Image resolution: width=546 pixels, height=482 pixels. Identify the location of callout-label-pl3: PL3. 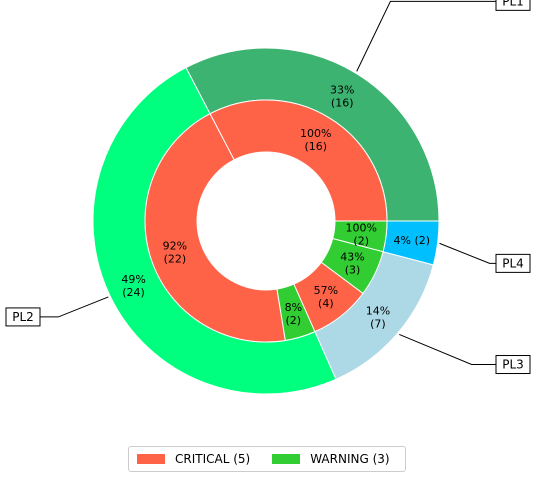
(513, 365).